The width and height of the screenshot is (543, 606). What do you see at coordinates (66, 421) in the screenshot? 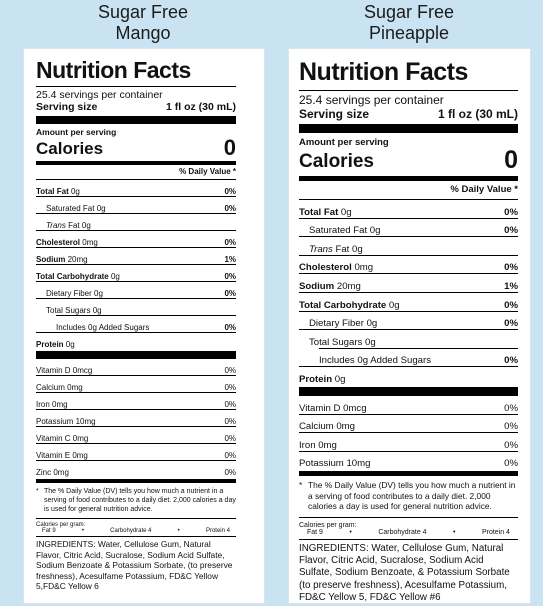
I see `vitamin-label: Potassium 10mg` at bounding box center [66, 421].